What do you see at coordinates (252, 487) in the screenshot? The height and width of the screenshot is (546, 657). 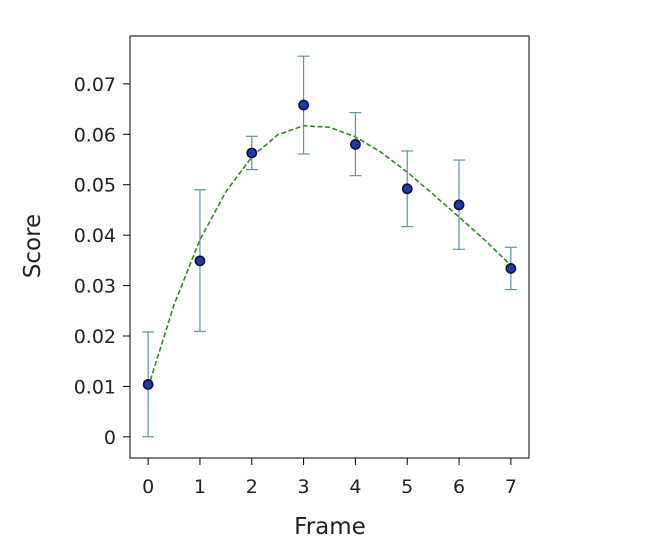 I see `x-tick-label-2: 2` at bounding box center [252, 487].